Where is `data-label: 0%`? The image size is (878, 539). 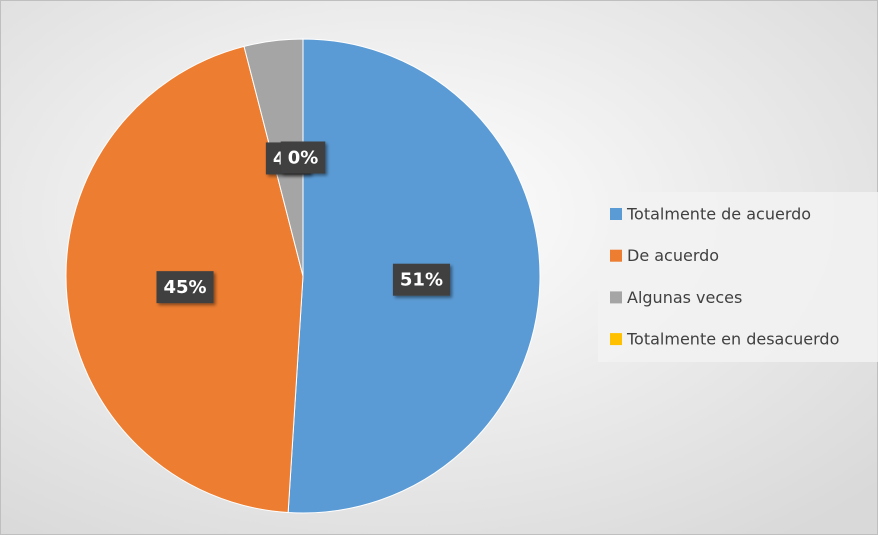
data-label: 0% is located at coordinates (303, 157).